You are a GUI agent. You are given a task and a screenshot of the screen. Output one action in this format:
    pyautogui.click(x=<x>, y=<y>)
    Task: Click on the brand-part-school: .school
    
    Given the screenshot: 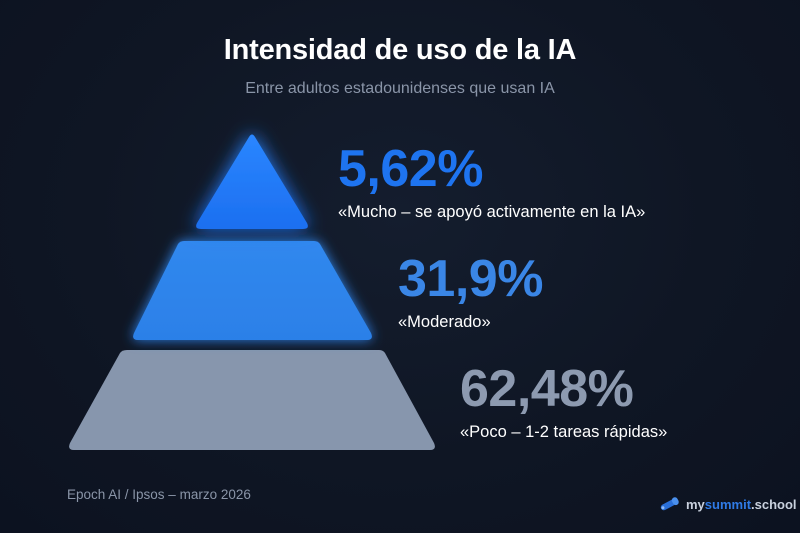 What is the action you would take?
    pyautogui.click(x=774, y=504)
    